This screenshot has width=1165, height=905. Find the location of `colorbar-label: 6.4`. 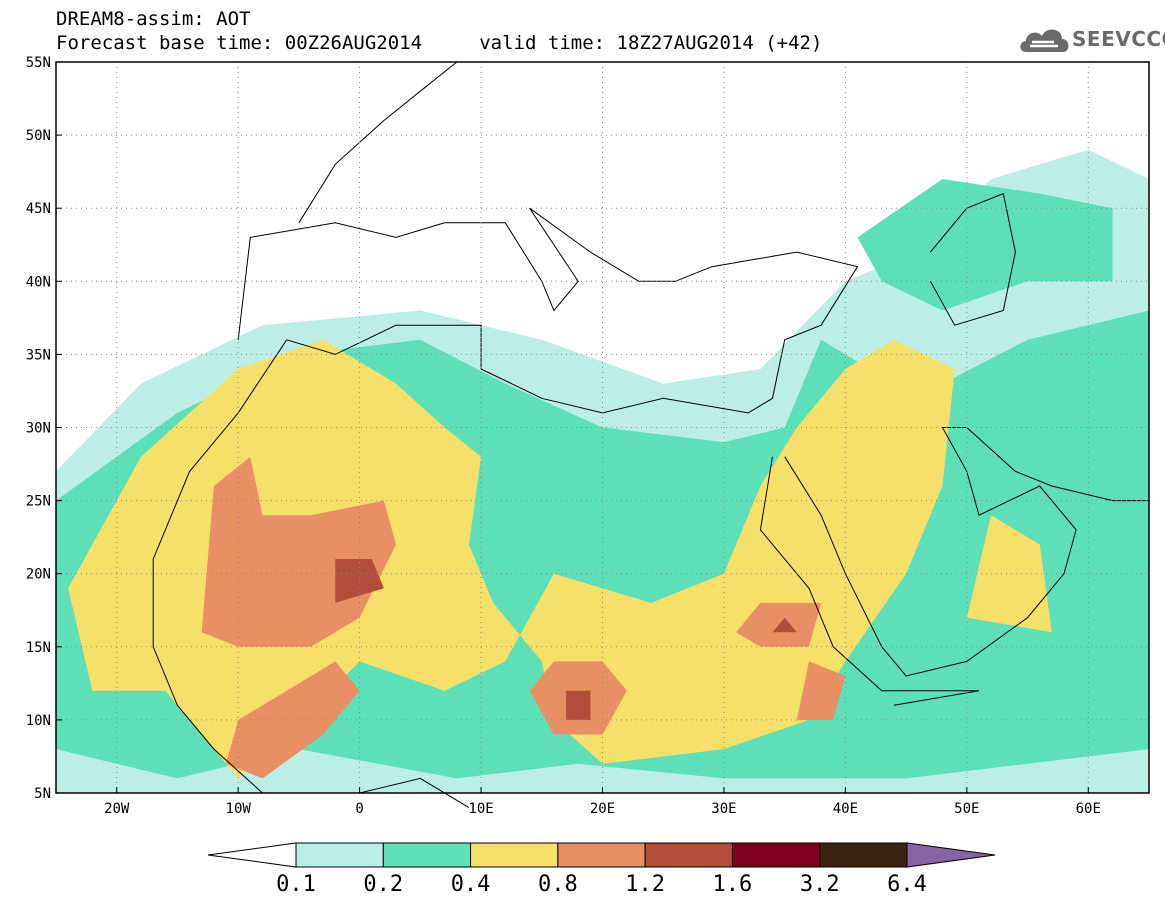

colorbar-label: 6.4 is located at coordinates (907, 884).